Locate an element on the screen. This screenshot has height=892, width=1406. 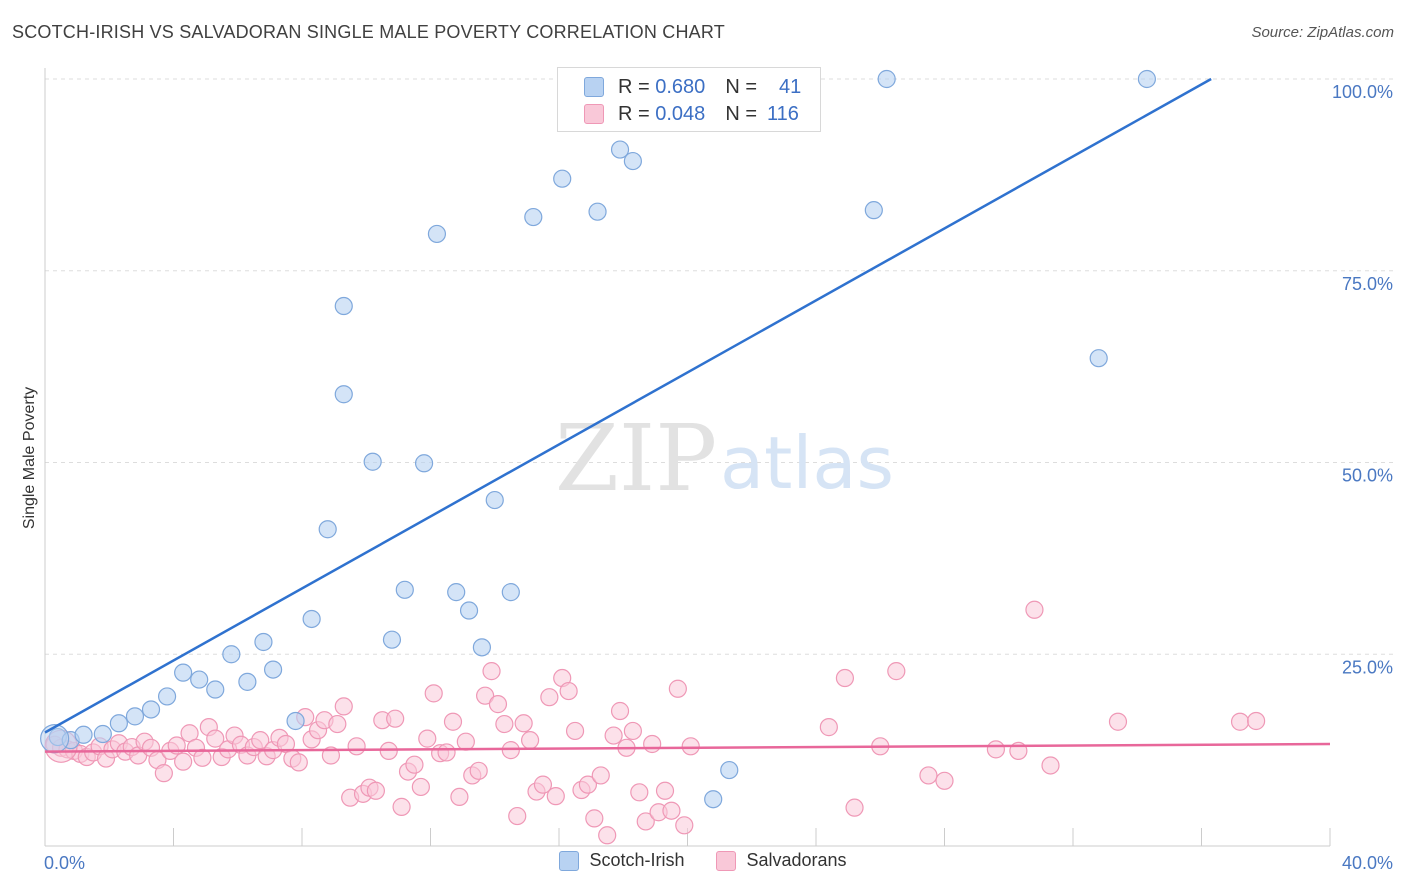
r-value: 0.048 is located at coordinates (680, 113).